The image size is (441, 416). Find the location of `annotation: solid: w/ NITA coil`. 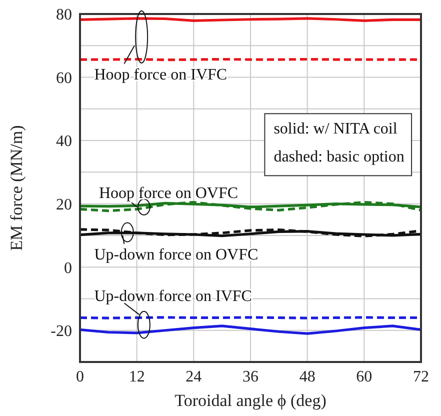

annotation: solid: w/ NITA coil is located at coordinates (336, 129).